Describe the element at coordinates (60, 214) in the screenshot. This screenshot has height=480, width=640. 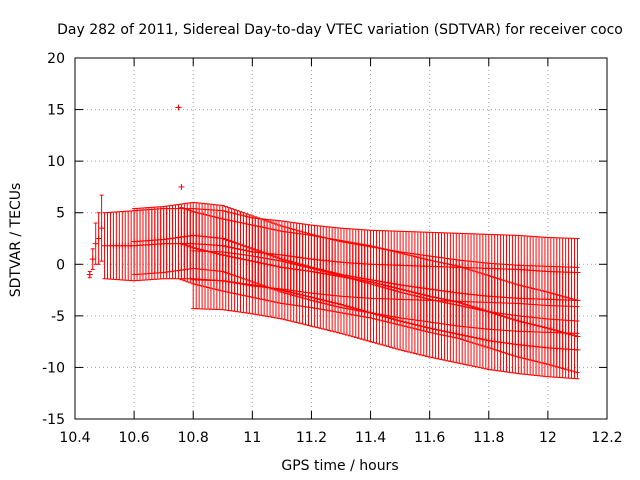
I see `y-tick-label: 5` at that location.